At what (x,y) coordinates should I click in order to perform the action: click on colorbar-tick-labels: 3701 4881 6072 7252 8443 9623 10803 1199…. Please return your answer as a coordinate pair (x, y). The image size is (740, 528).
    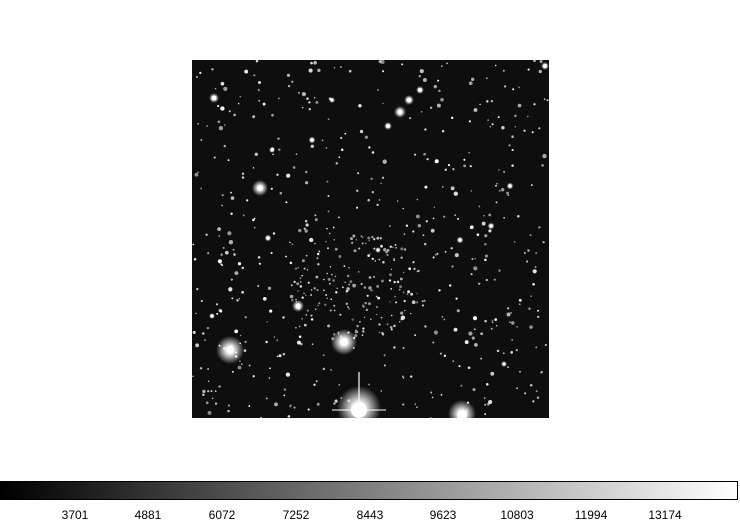
    Looking at the image, I should click on (370, 515).